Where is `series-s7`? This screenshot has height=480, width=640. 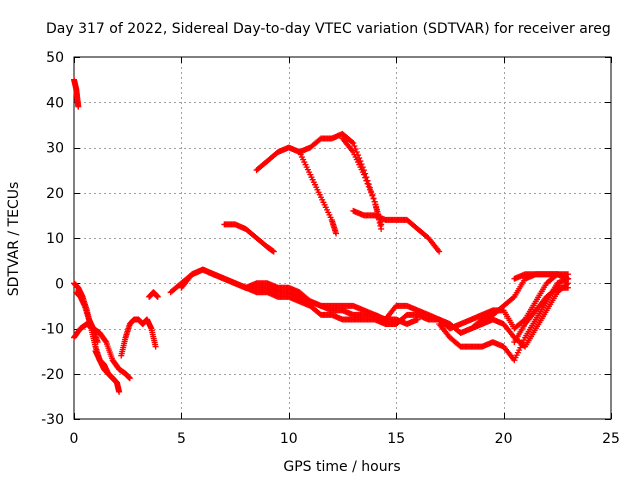 series-s7 is located at coordinates (153, 294).